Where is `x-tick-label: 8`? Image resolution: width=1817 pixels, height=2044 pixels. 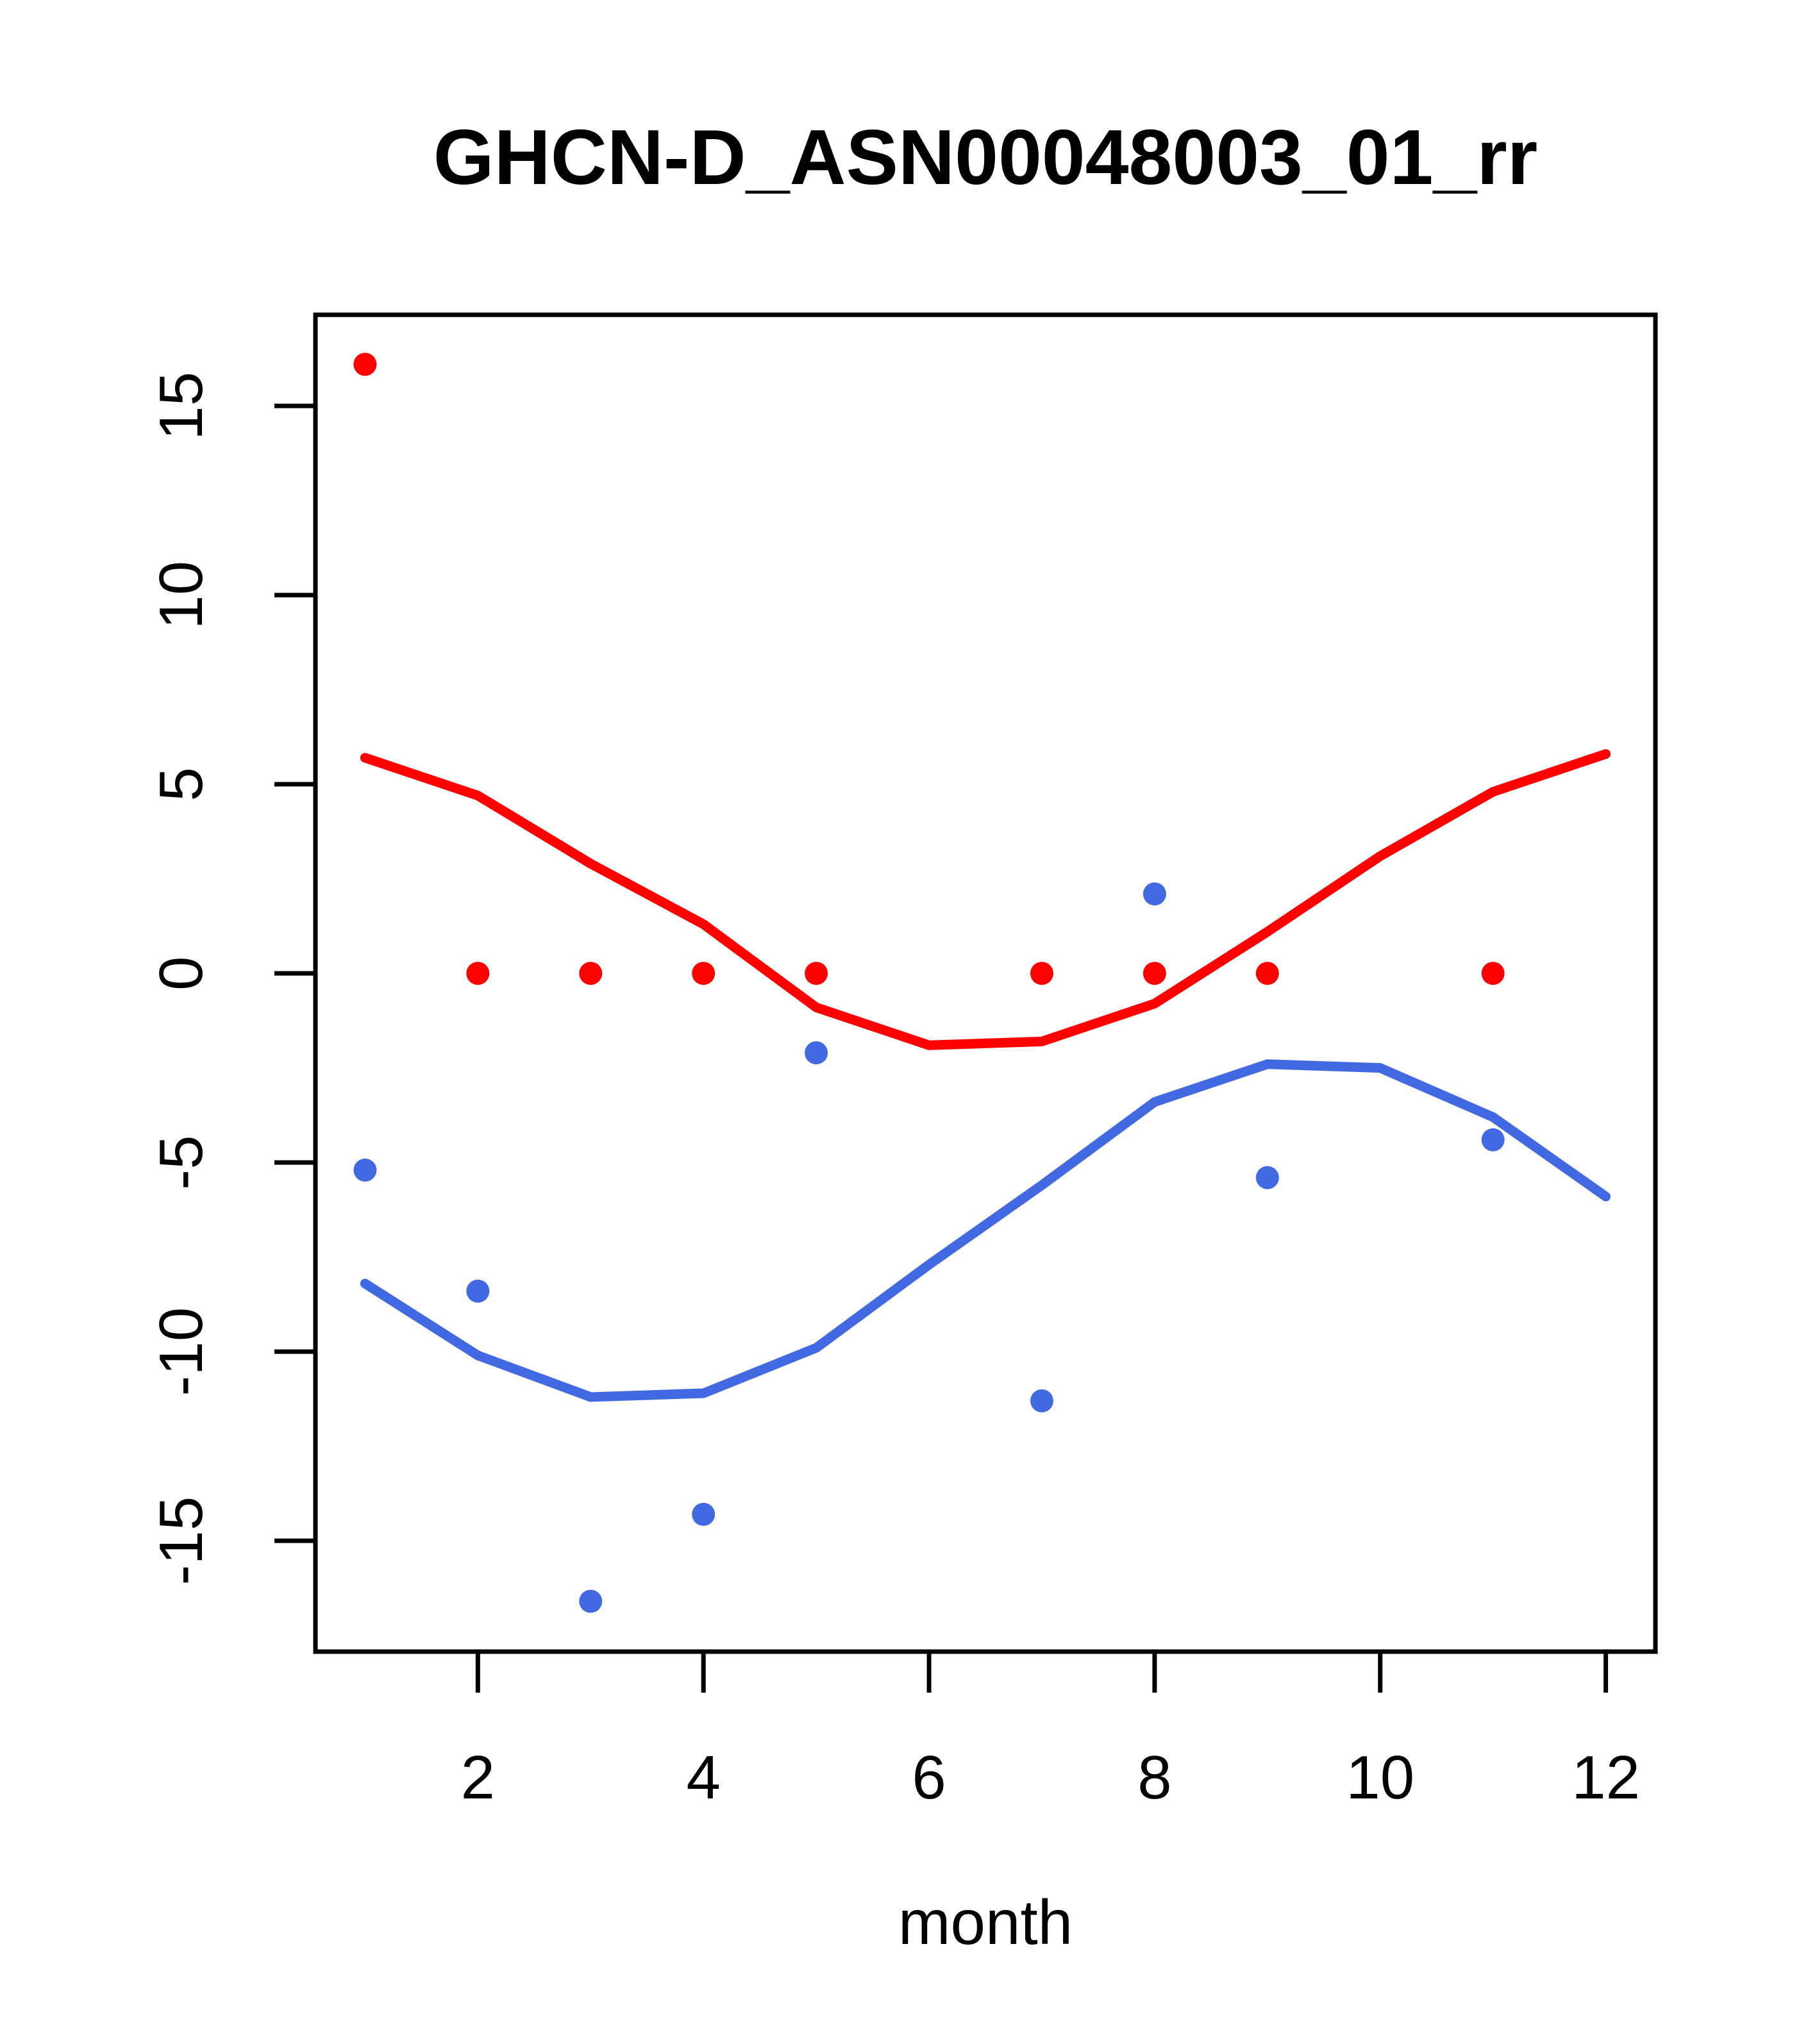
x-tick-label: 8 is located at coordinates (1154, 1777).